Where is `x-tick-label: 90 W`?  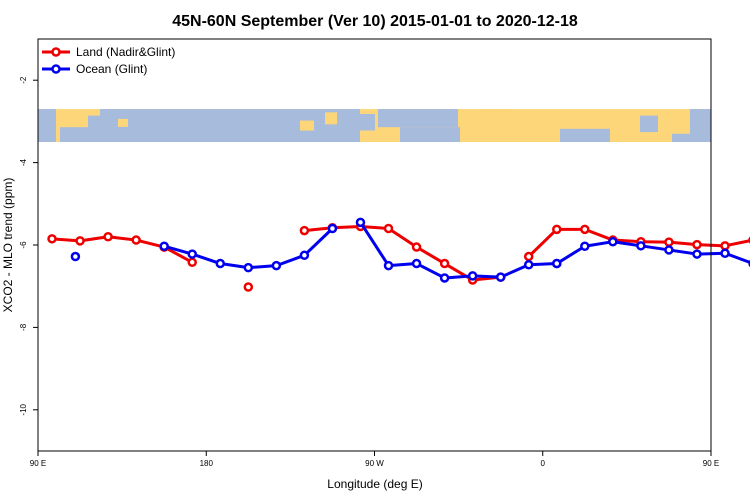
x-tick-label: 90 W is located at coordinates (374, 463).